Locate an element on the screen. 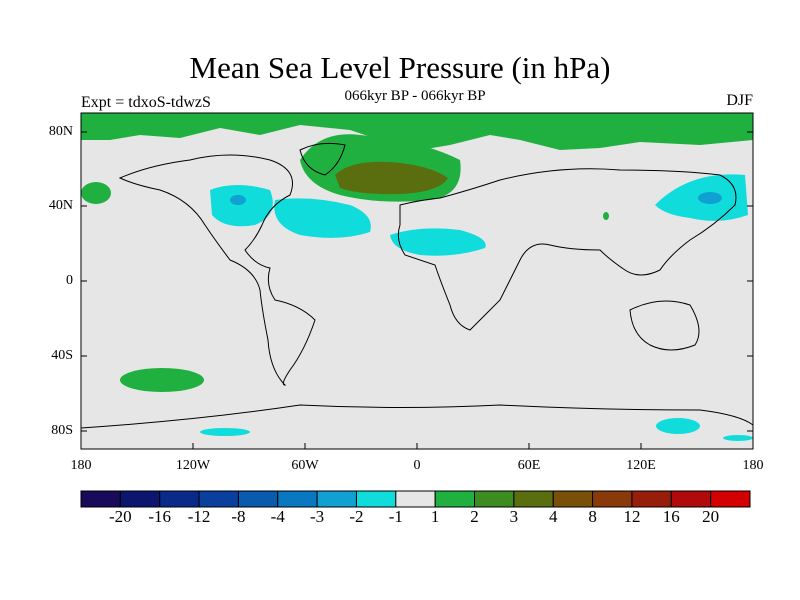  lat-label-80n: 80N is located at coordinates (60, 131).